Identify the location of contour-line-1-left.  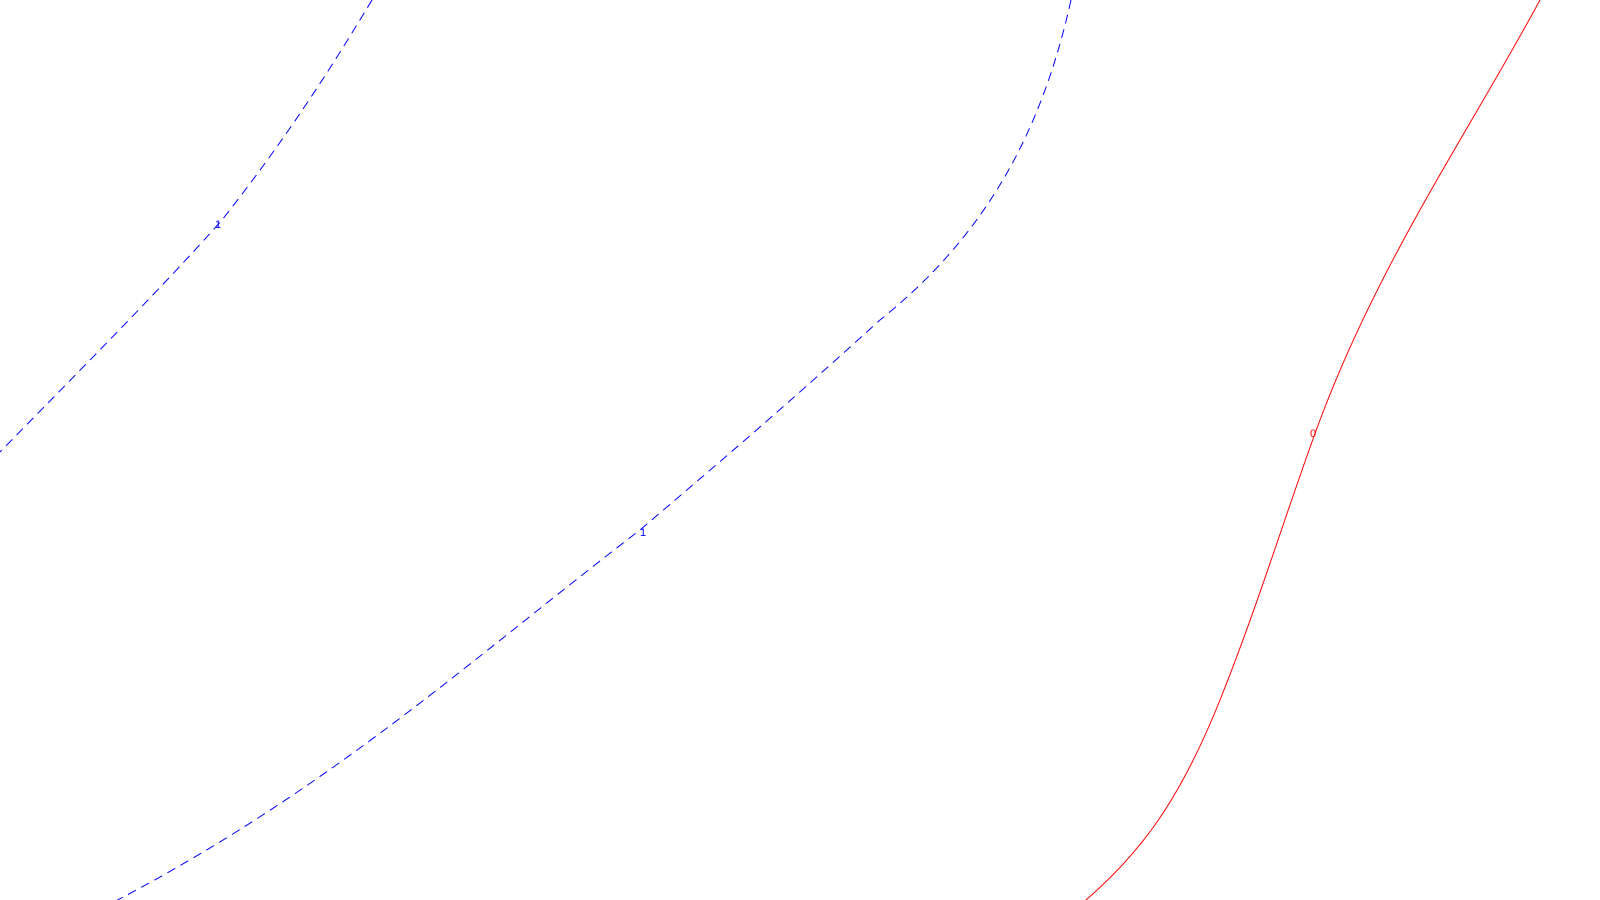
(186, 226).